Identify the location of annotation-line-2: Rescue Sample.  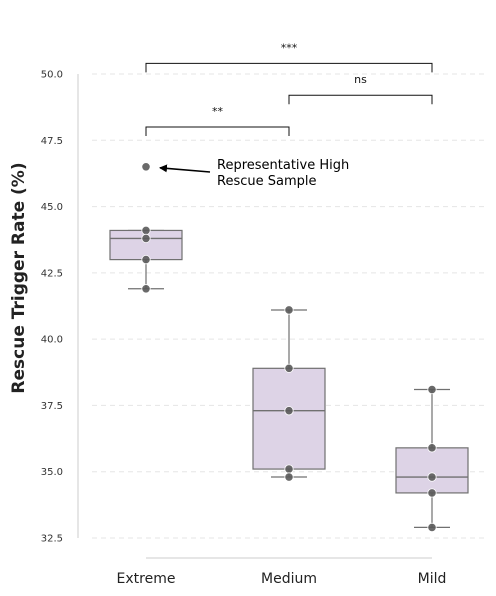
(266, 181).